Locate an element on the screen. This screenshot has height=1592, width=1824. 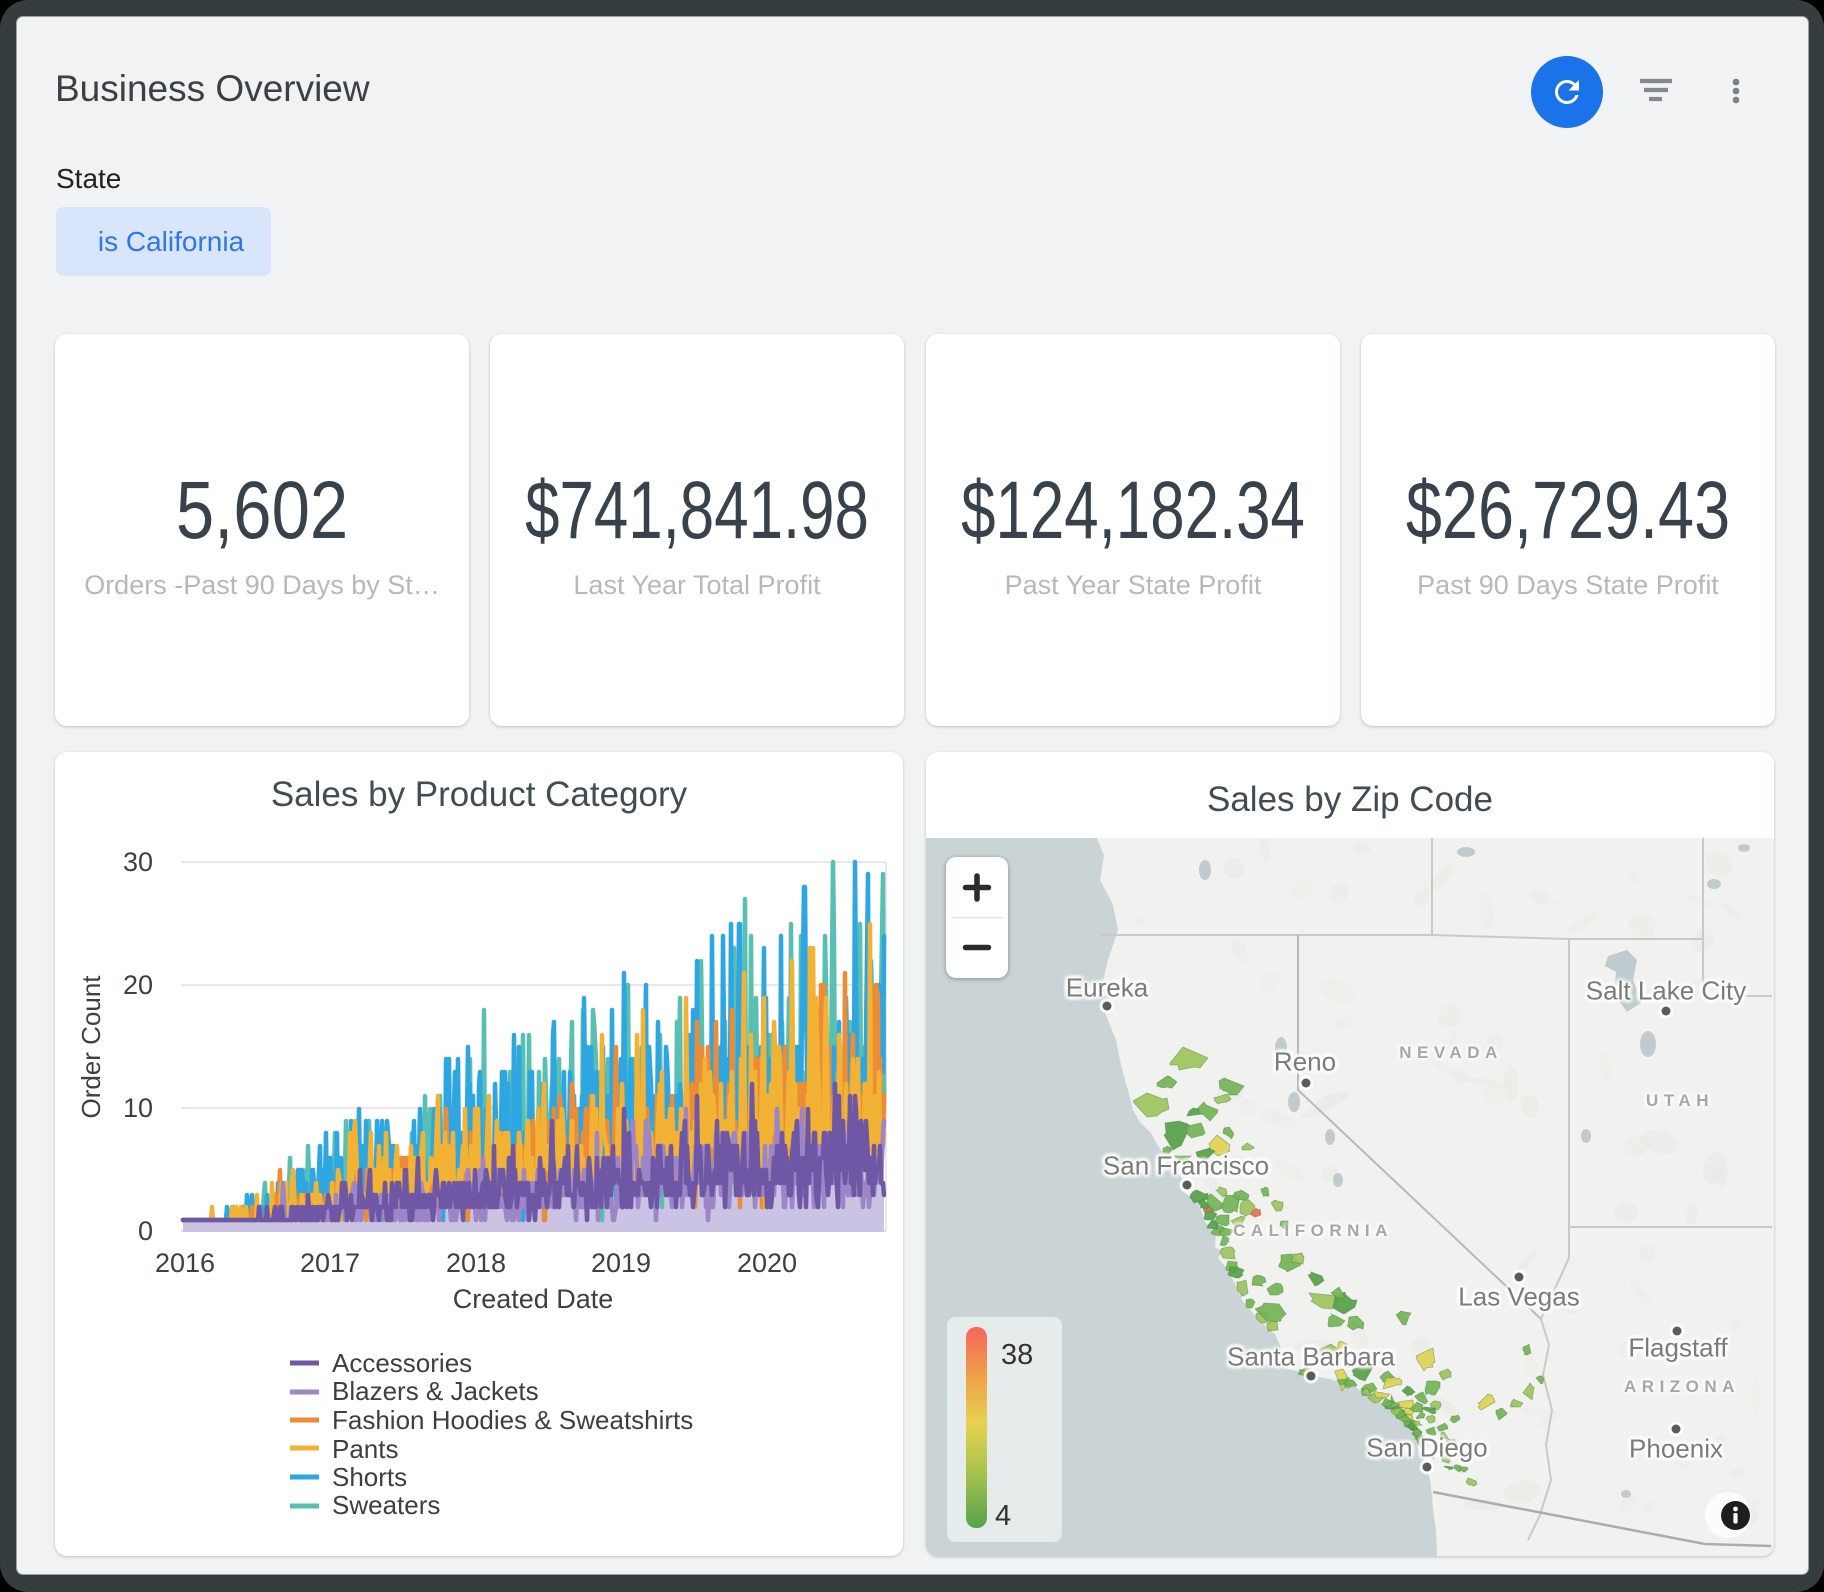
svg-text: 2017 is located at coordinates (330, 1263).